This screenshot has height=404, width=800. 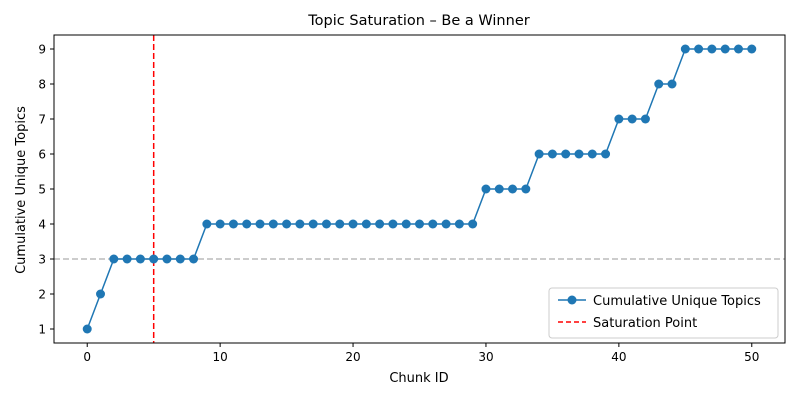 What do you see at coordinates (42, 225) in the screenshot?
I see `y-tick-label: 4` at bounding box center [42, 225].